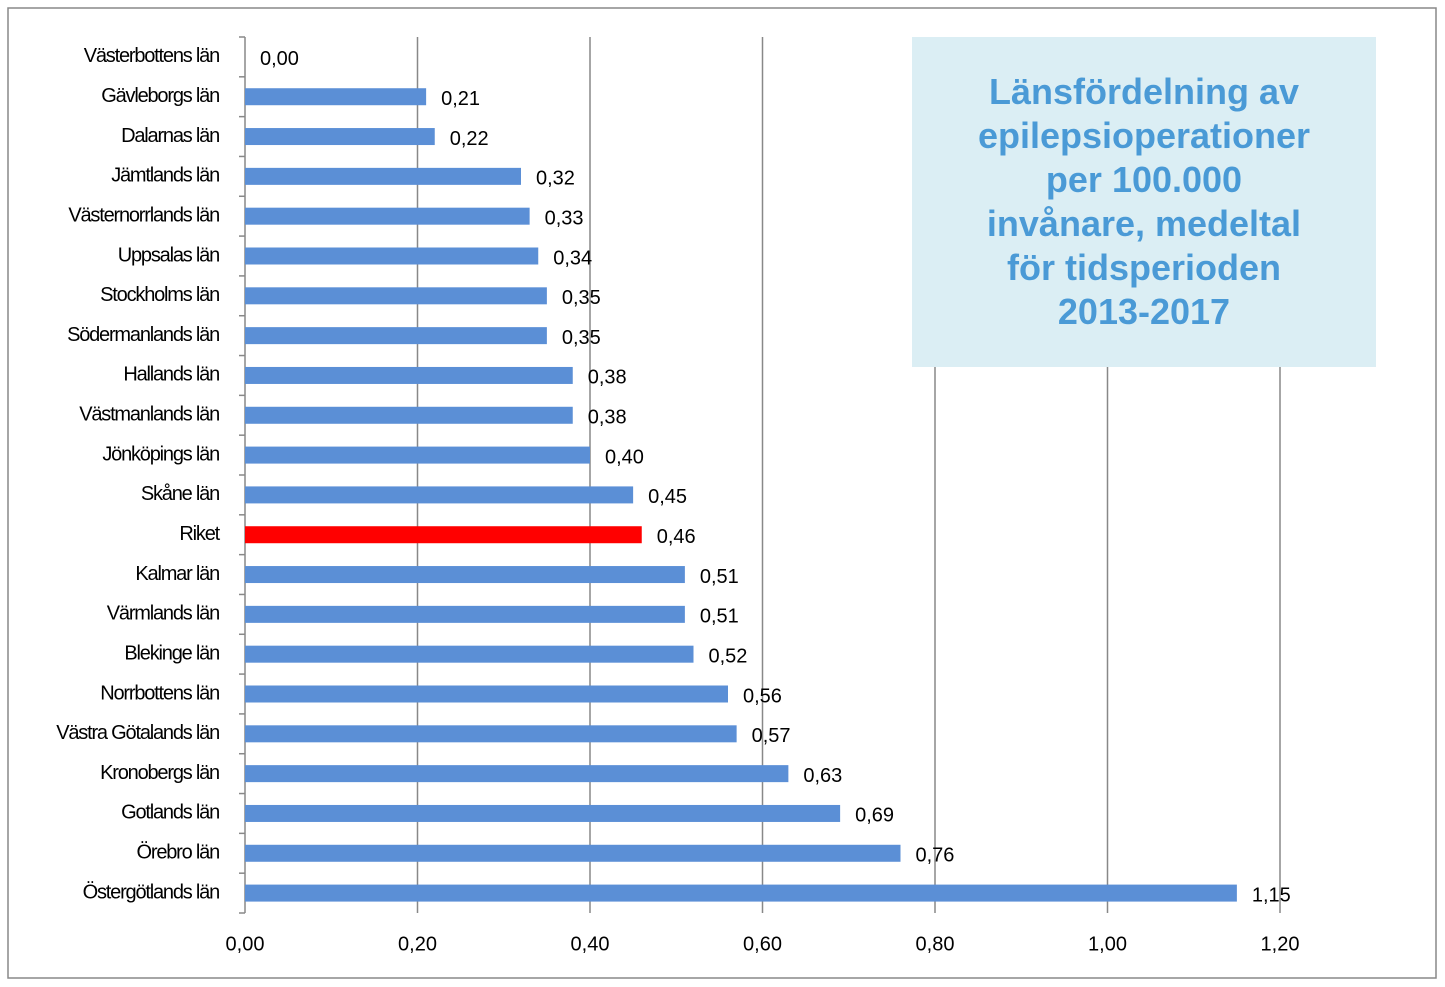 The image size is (1445, 987). I want to click on x-tick-label: 0,40, so click(590, 944).